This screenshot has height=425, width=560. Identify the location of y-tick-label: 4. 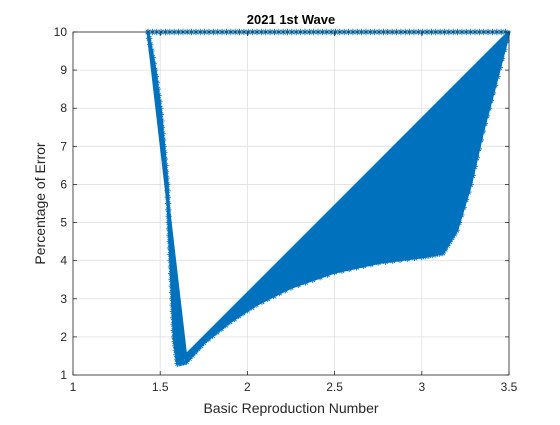
(63, 261).